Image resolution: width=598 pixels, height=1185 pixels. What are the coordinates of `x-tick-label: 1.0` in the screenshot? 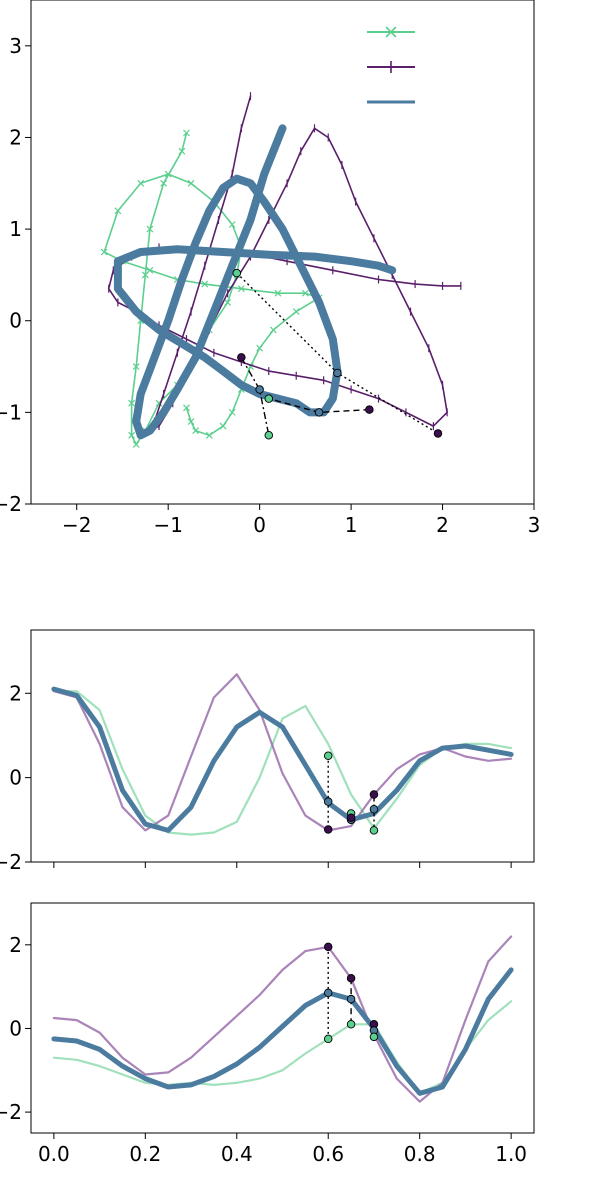 It's located at (511, 1154).